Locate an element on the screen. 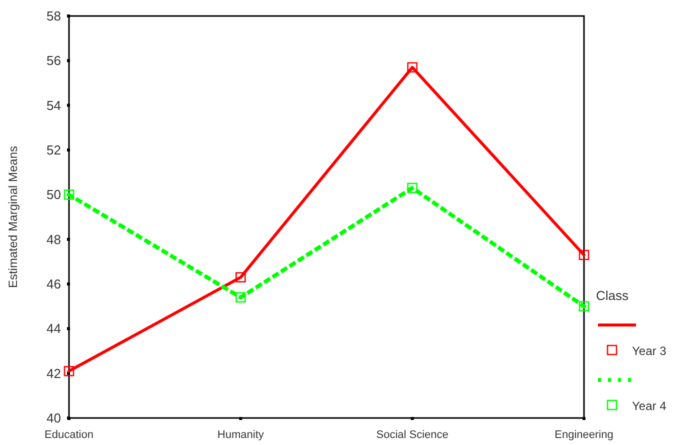 The height and width of the screenshot is (445, 679). x-tick-label: Social Science is located at coordinates (412, 435).